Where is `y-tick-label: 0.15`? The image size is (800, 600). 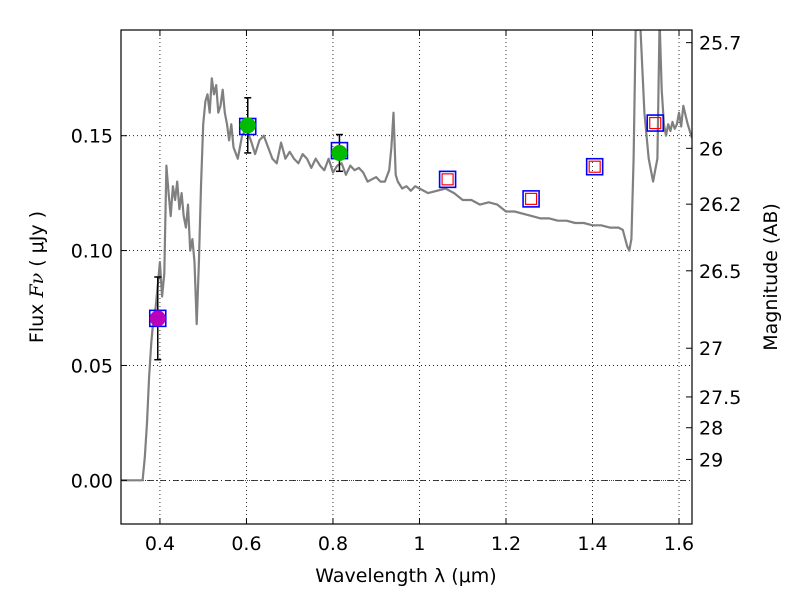
y-tick-label: 0.15 is located at coordinates (92, 137).